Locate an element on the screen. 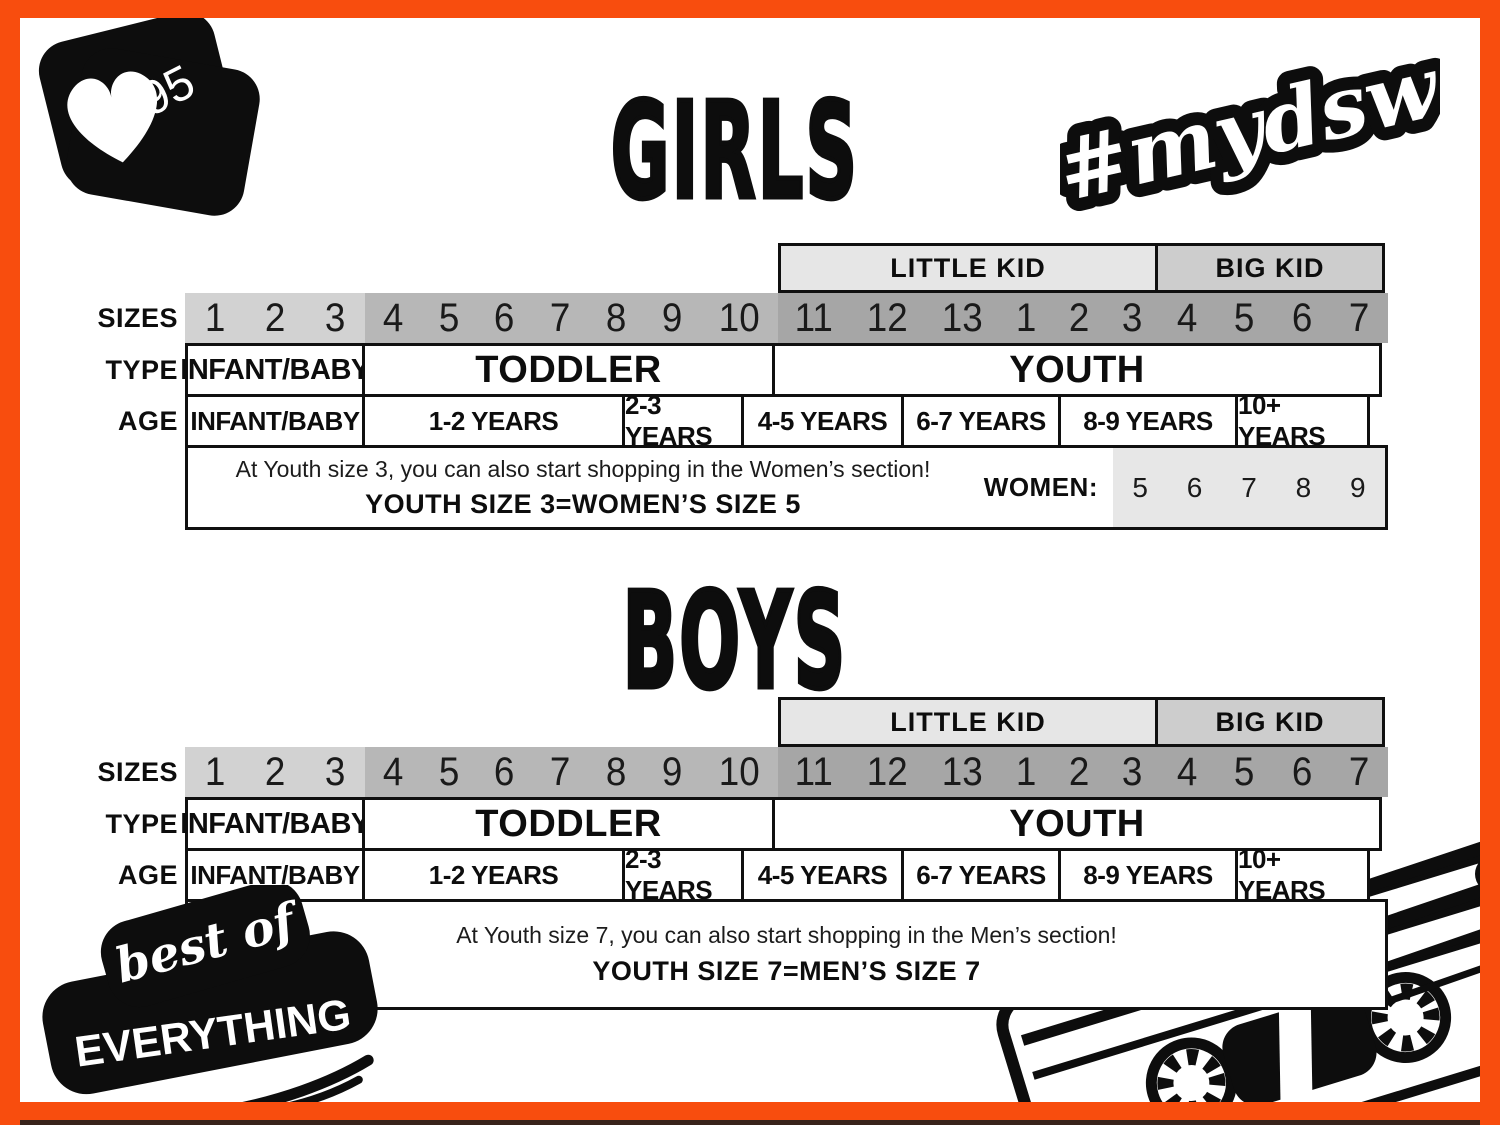  boys-sizes-row-label: SIZES is located at coordinates (137, 772).